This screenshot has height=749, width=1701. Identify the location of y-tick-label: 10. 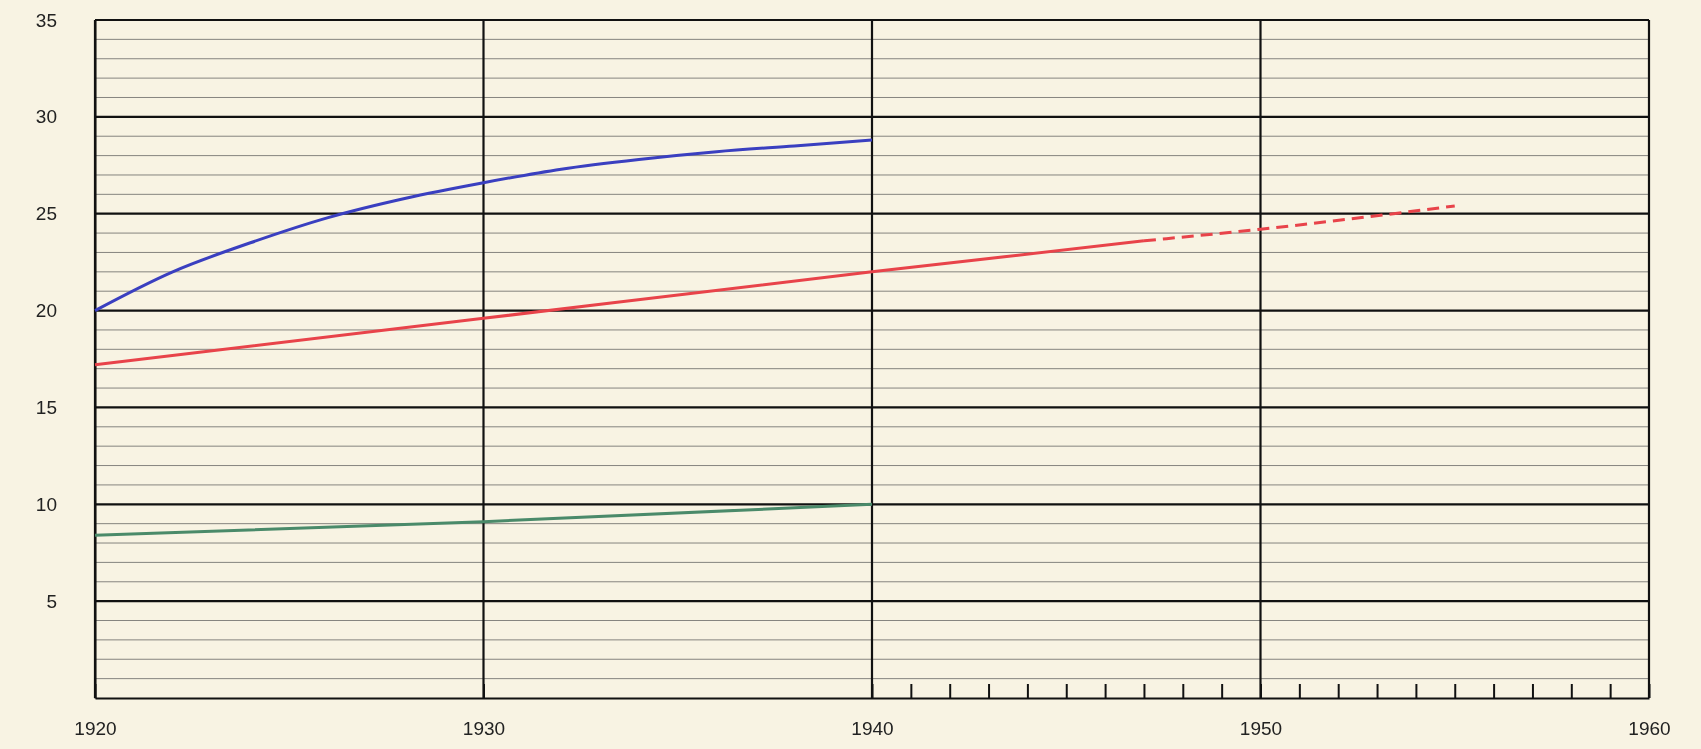
(46, 504).